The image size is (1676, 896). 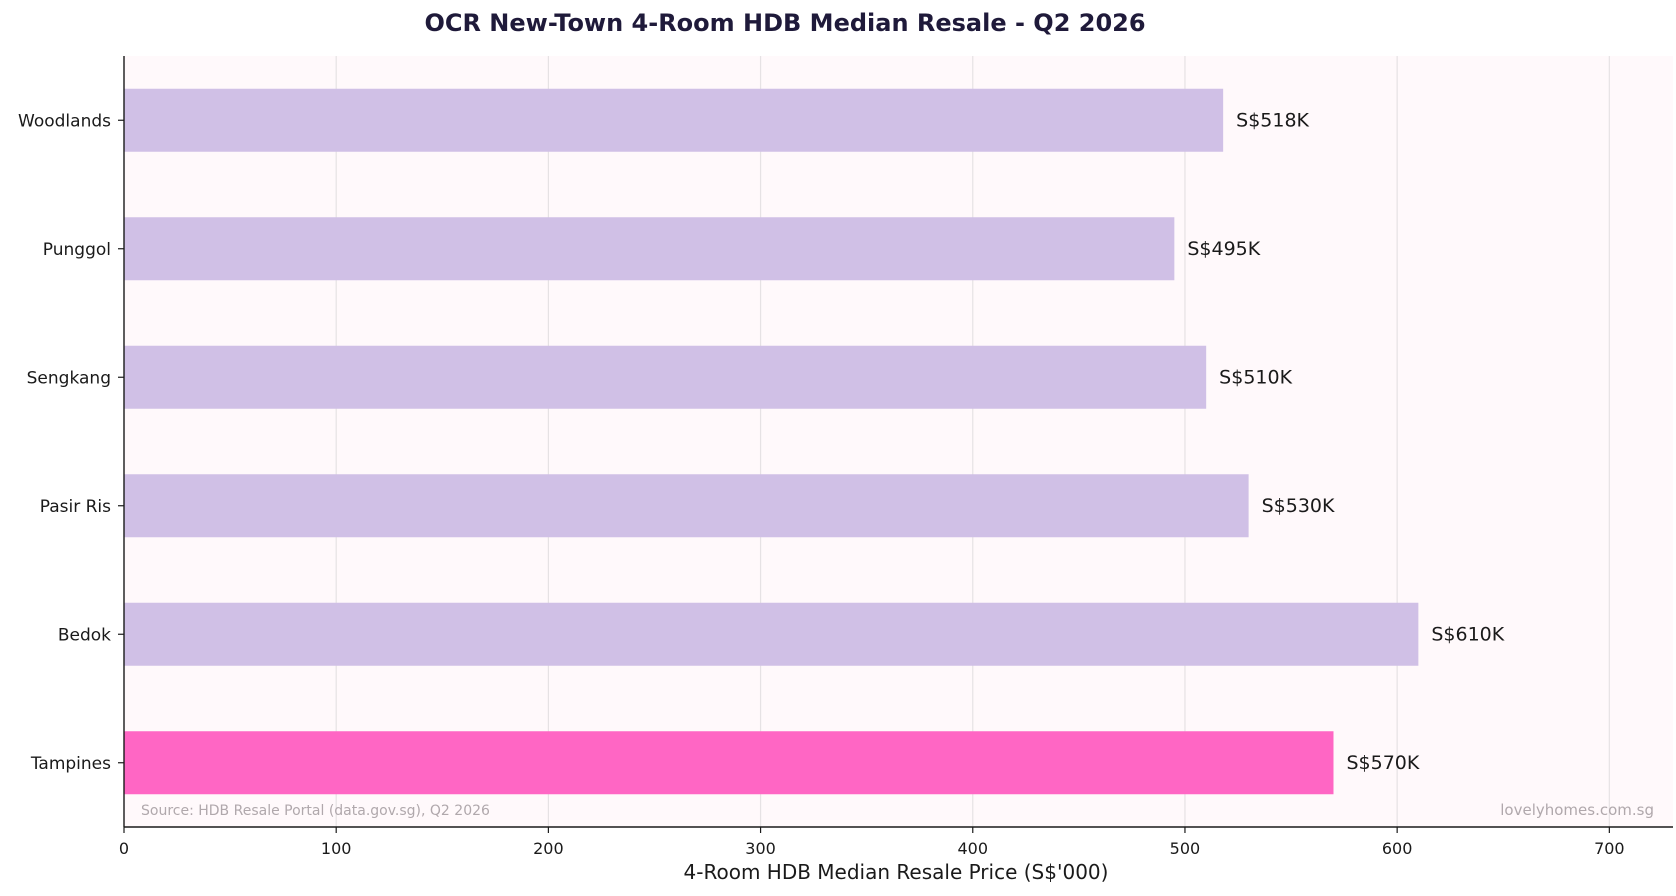 What do you see at coordinates (1467, 634) in the screenshot?
I see `data-label: S$610K` at bounding box center [1467, 634].